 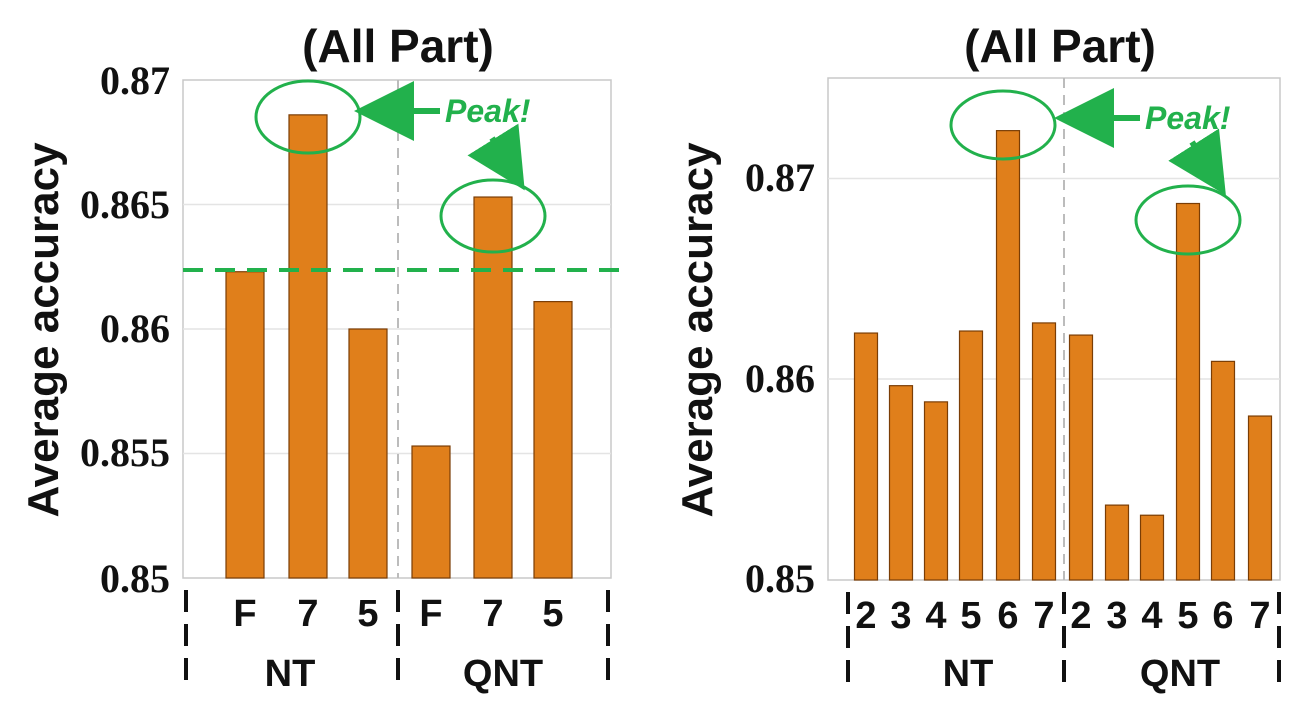 I want to click on chart-right-yticks: 0.85 0.86 0.87, so click(x=780, y=378).